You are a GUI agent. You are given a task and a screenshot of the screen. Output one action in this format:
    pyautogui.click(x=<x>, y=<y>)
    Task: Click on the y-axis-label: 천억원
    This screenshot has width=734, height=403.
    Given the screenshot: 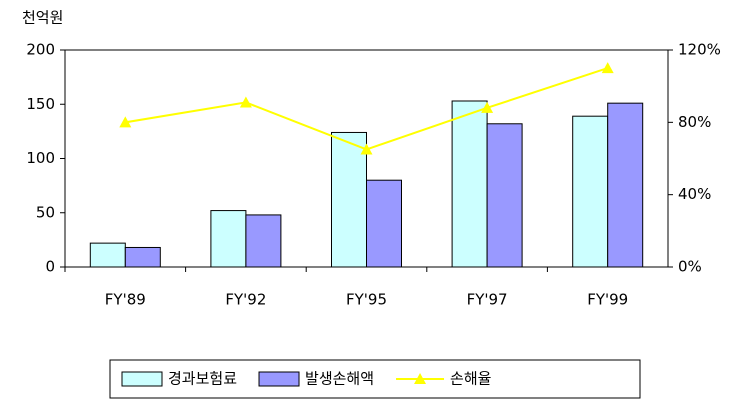 What is the action you would take?
    pyautogui.click(x=42, y=18)
    